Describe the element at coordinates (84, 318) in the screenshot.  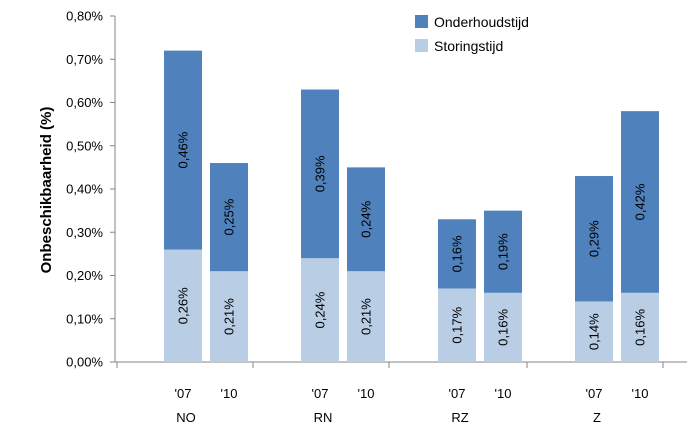
I see `y-tick-label: 0,10%` at that location.